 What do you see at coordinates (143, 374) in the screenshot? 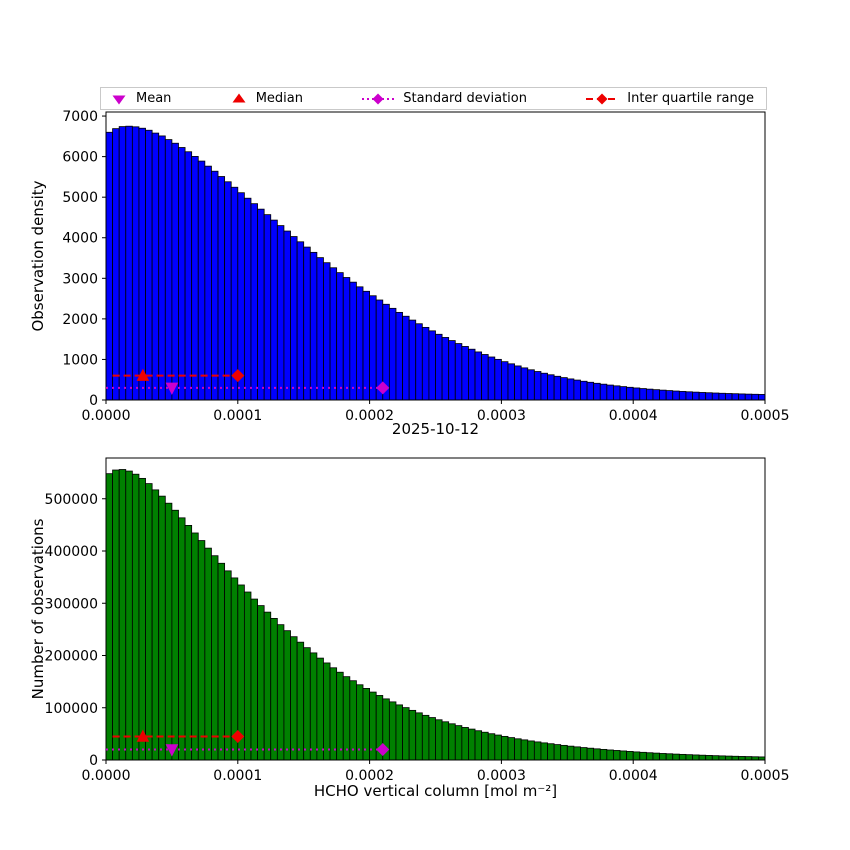
I see `median-triangle-up-marker` at bounding box center [143, 374].